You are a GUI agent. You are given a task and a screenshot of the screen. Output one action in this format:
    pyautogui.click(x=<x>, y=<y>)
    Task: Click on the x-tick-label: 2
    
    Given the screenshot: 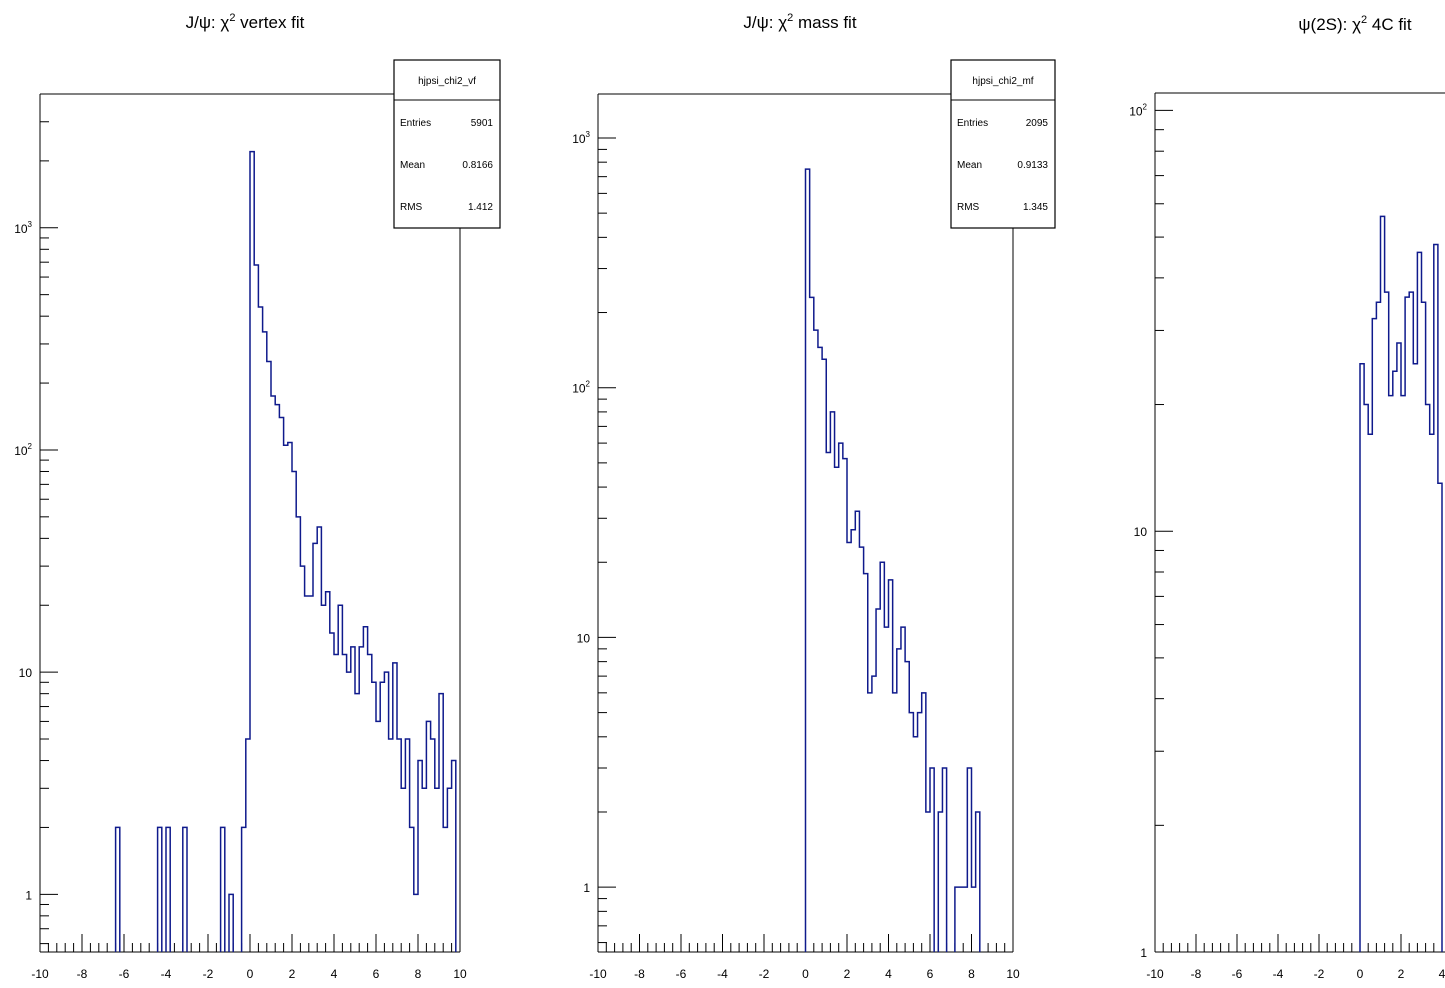 What is the action you would take?
    pyautogui.click(x=1401, y=974)
    